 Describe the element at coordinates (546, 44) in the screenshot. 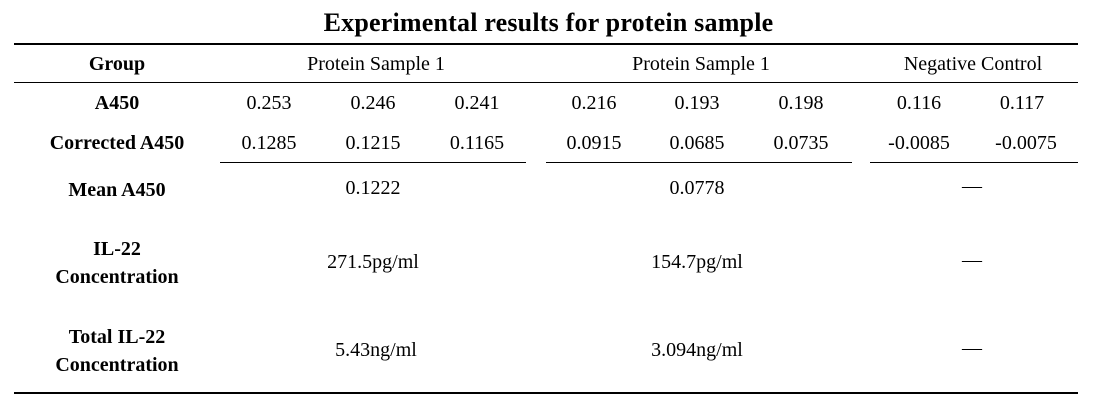

I see `top-rule` at that location.